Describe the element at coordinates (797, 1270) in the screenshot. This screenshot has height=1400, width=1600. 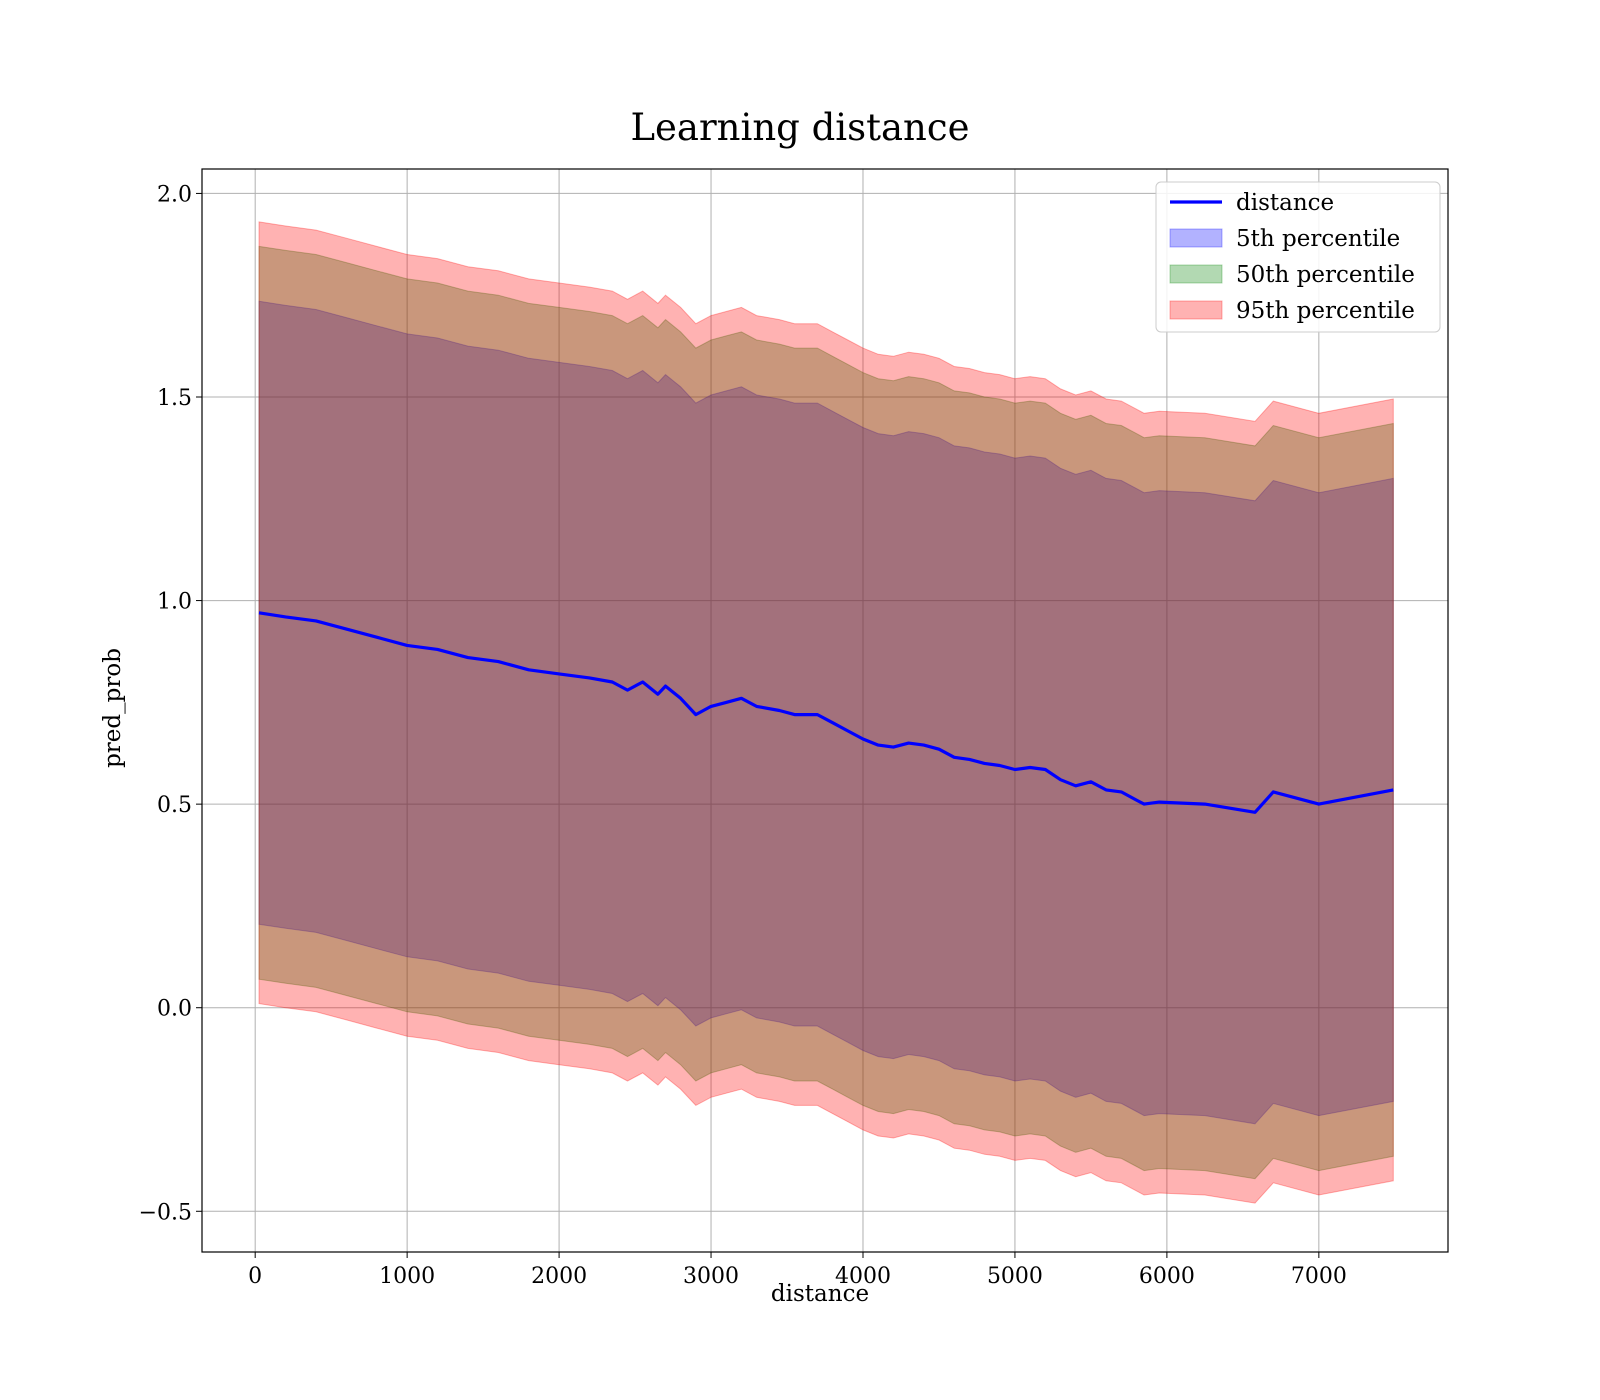
I see `x-axis-ticks: 0 1000 2000 3000 4000 5000 6000 7000` at that location.